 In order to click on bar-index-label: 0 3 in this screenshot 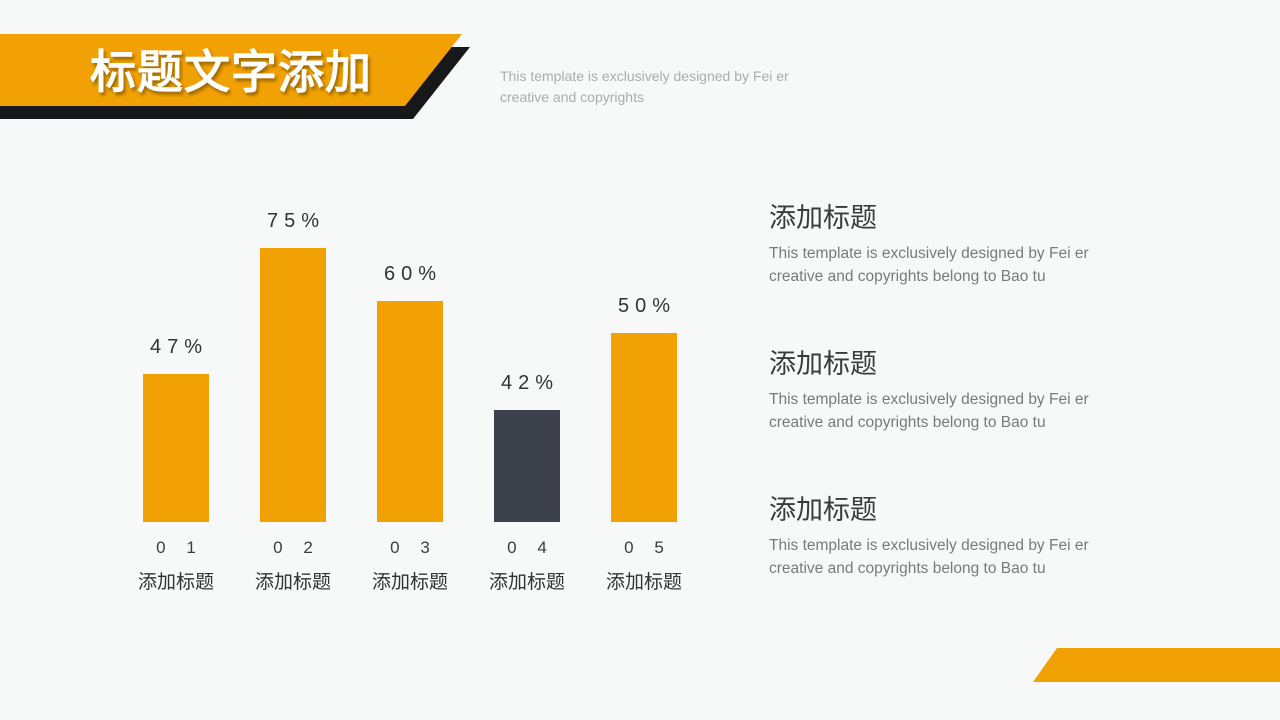, I will do `click(414, 547)`.